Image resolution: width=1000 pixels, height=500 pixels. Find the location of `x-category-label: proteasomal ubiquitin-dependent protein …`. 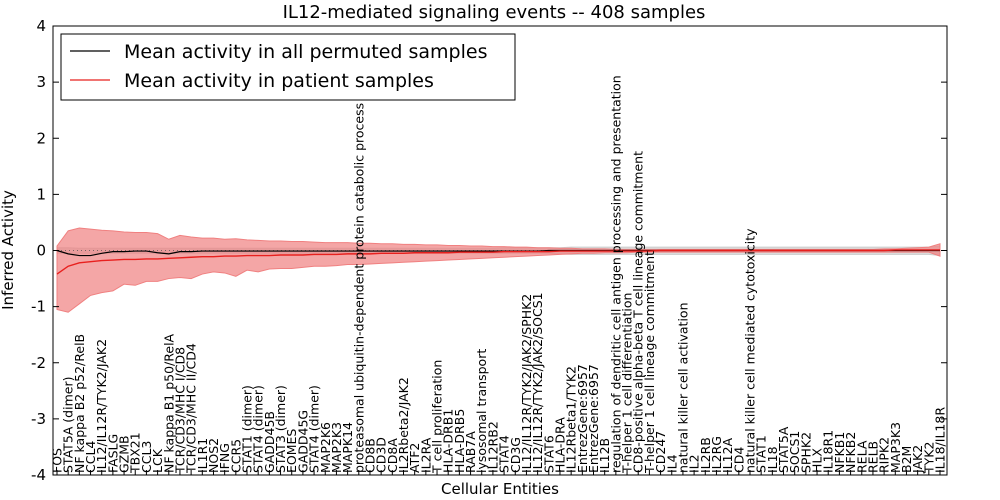

x-category-label: proteasomal ubiquitin-dependent protein … is located at coordinates (358, 288).